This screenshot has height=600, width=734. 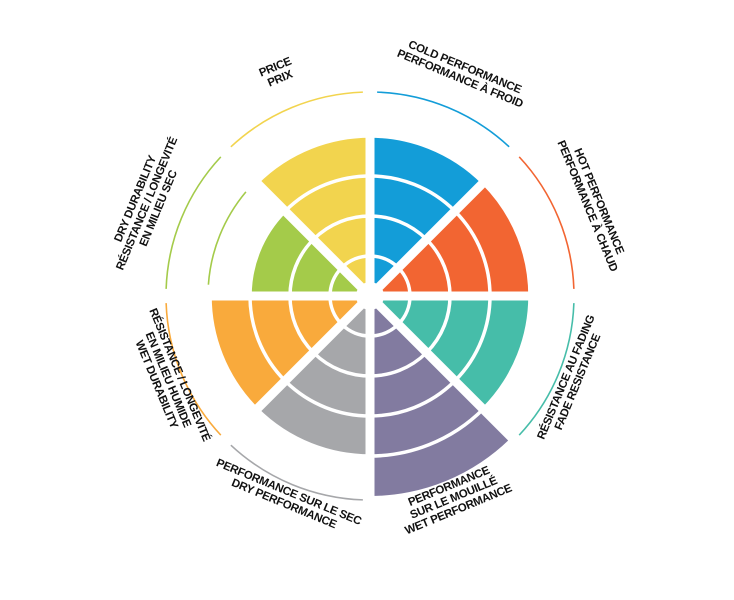 I want to click on label-line: PERFORMANCE SUR LE SEC, so click(x=288, y=492).